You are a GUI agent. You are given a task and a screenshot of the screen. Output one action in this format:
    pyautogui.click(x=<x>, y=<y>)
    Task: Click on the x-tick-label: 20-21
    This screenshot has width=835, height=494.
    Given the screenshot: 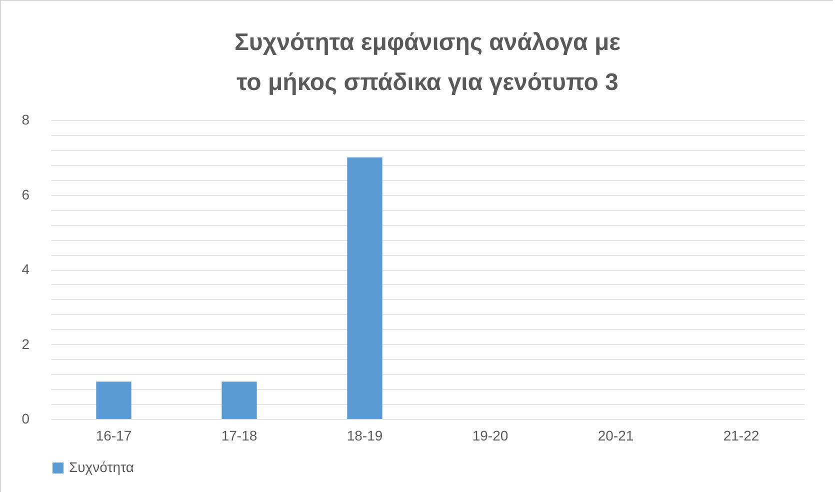 What is the action you would take?
    pyautogui.click(x=616, y=436)
    